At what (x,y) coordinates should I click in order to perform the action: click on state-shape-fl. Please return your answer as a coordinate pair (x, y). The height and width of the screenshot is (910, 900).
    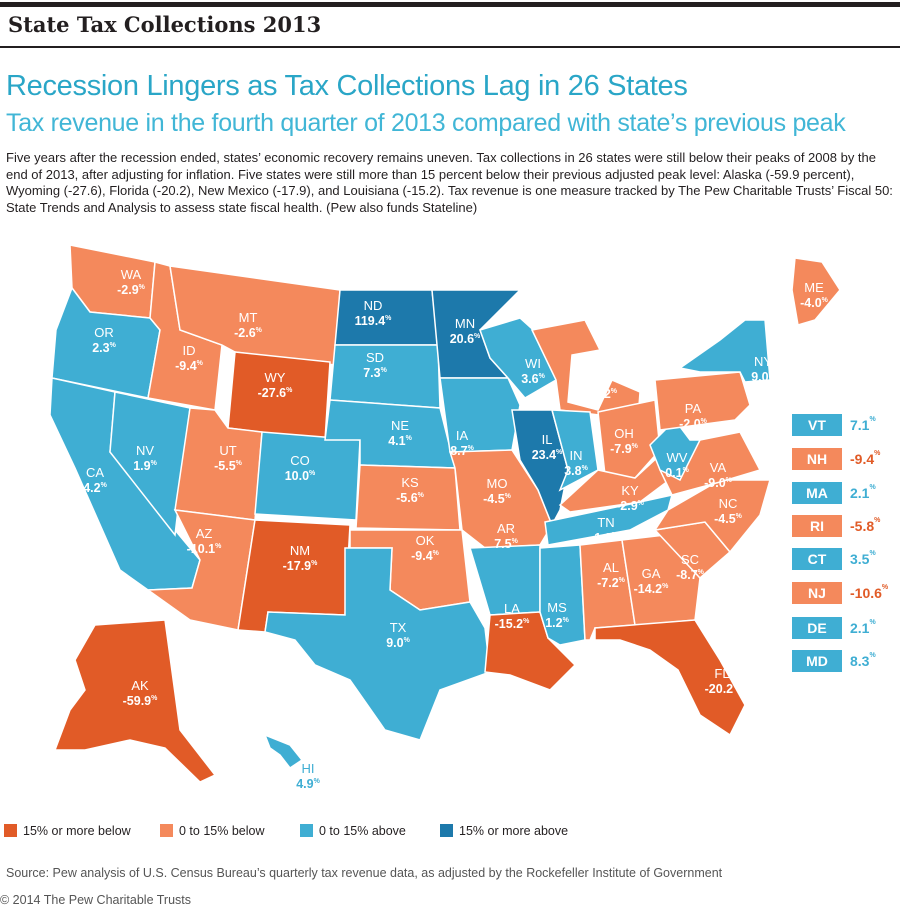
    Looking at the image, I should click on (670, 678).